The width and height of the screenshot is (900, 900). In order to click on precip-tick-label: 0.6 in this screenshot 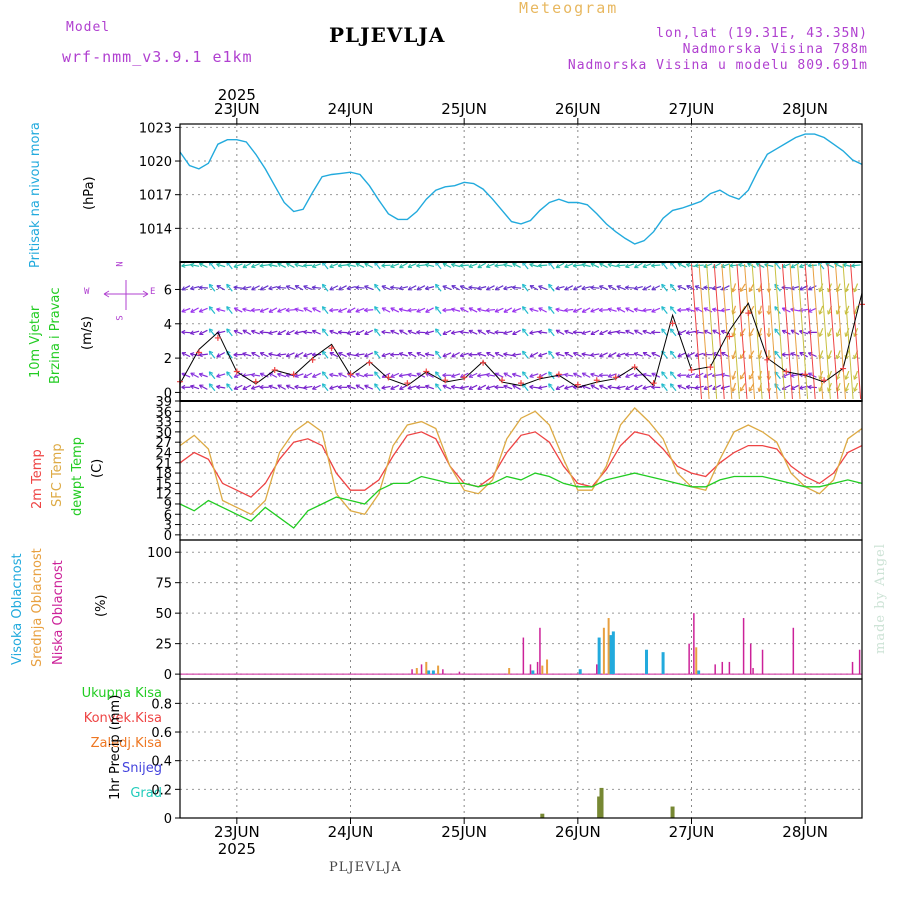, I will do `click(161, 733)`.